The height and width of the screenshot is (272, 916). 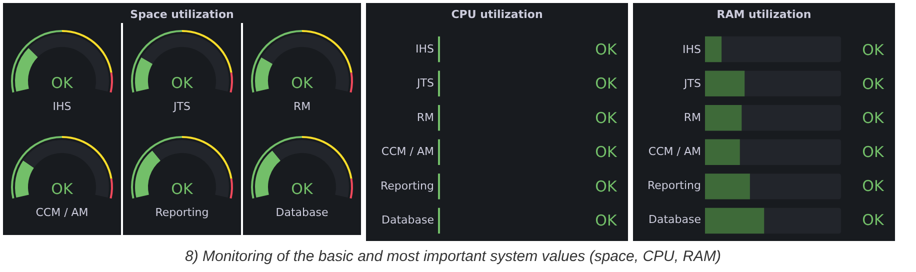 I want to click on y-tick-label: CCM / AM, so click(x=674, y=151).